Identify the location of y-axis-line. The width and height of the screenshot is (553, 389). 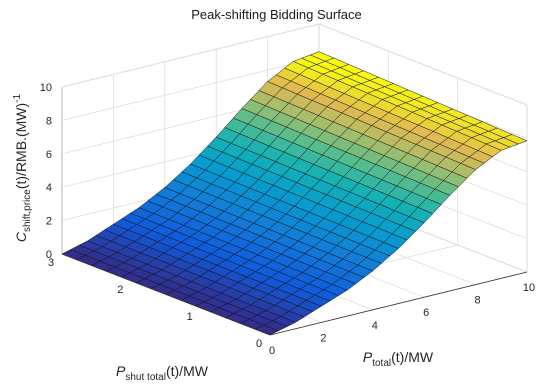
(166, 294).